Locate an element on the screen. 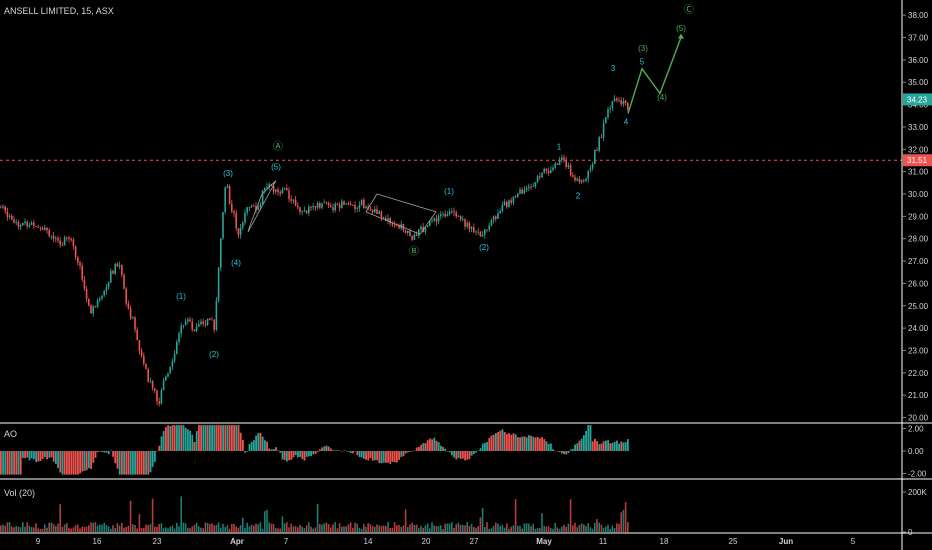  wave-label: 4 is located at coordinates (626, 122).